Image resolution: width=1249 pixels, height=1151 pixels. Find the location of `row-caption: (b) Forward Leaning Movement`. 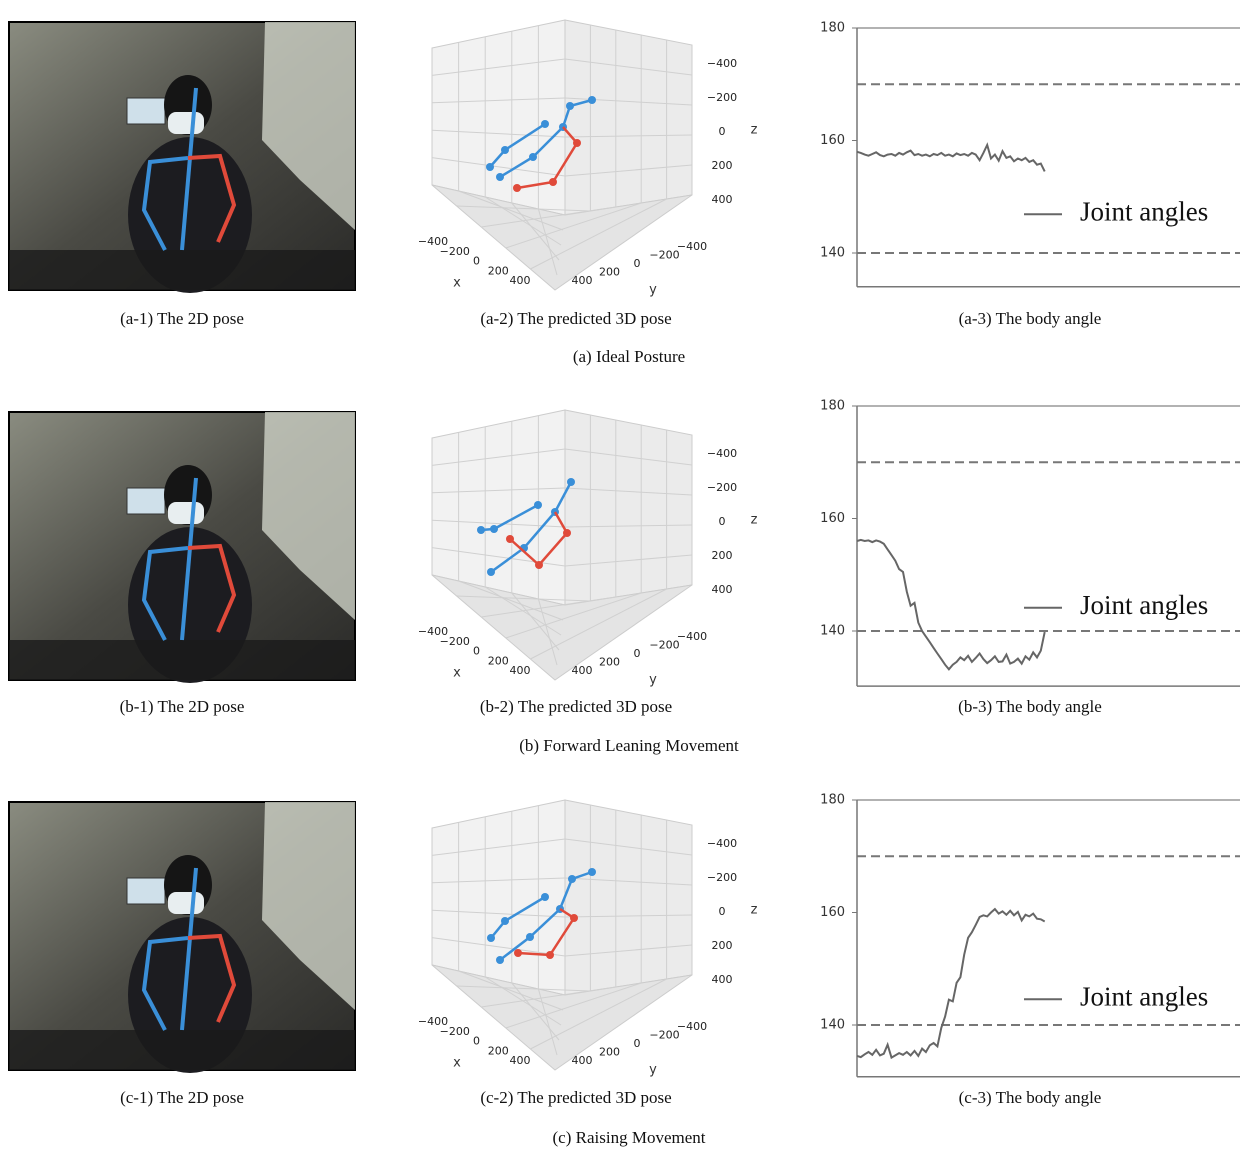

row-caption: (b) Forward Leaning Movement is located at coordinates (629, 745).